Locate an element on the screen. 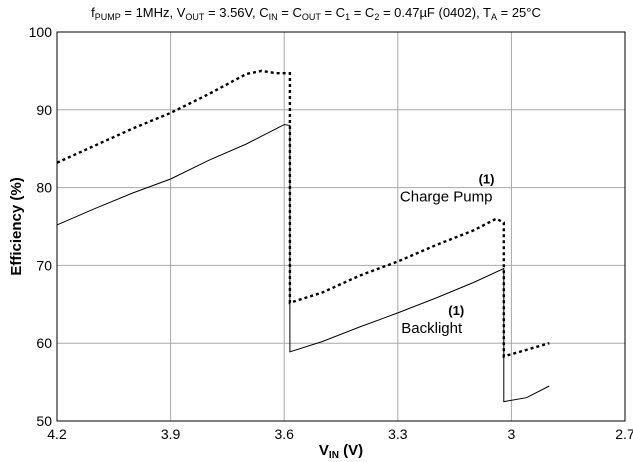  x-tick-label: 3 is located at coordinates (512, 434).